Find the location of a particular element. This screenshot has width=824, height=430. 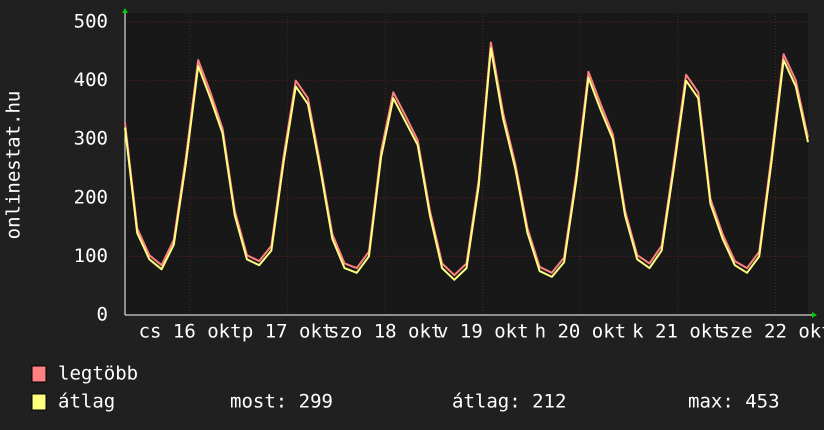

x-tick-label: h 20 okt is located at coordinates (581, 332).